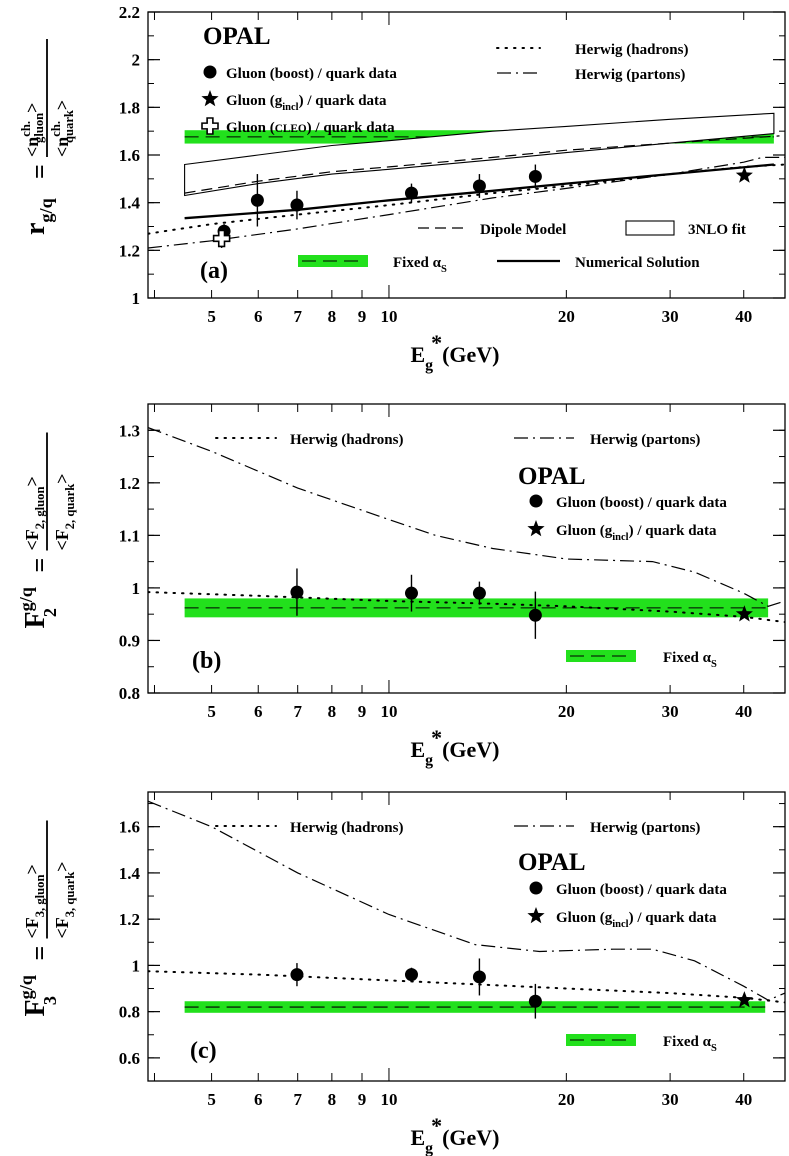 This screenshot has width=789, height=1156. I want to click on y-tick-label: 0.8, so click(129, 1012).